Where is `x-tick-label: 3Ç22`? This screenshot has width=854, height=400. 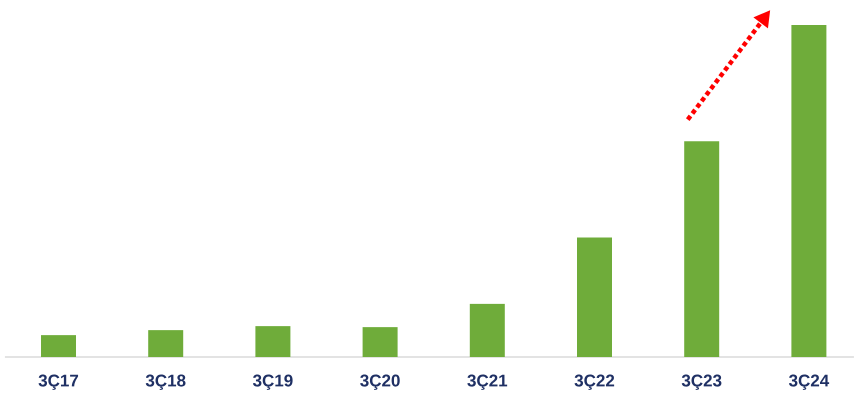
x-tick-label: 3Ç22 is located at coordinates (594, 382).